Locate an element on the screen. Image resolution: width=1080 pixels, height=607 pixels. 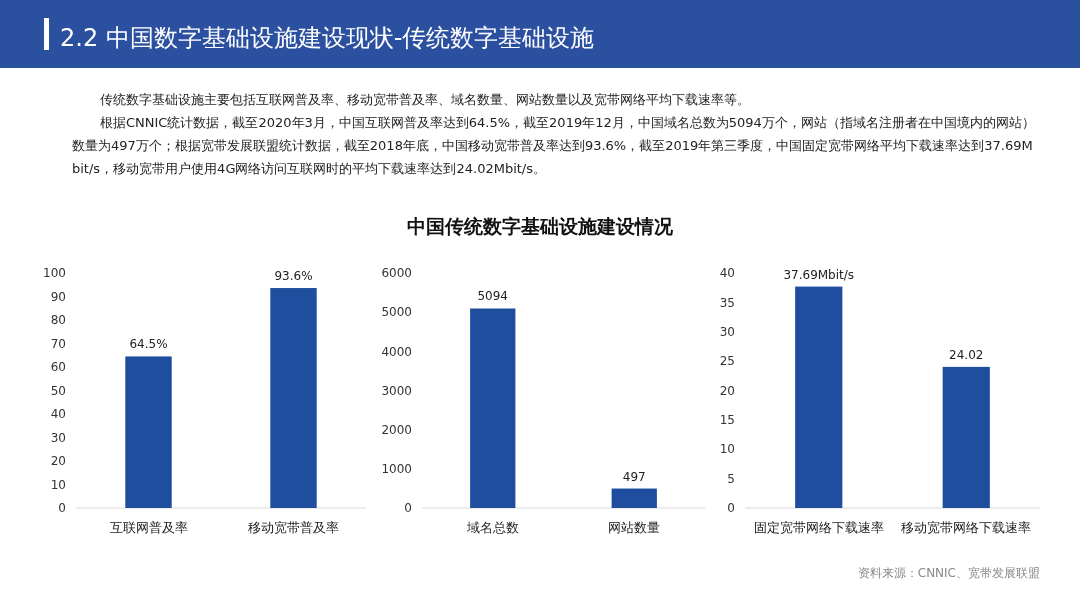
x-tick-label: 移动宽带网络下载速率 is located at coordinates (966, 528).